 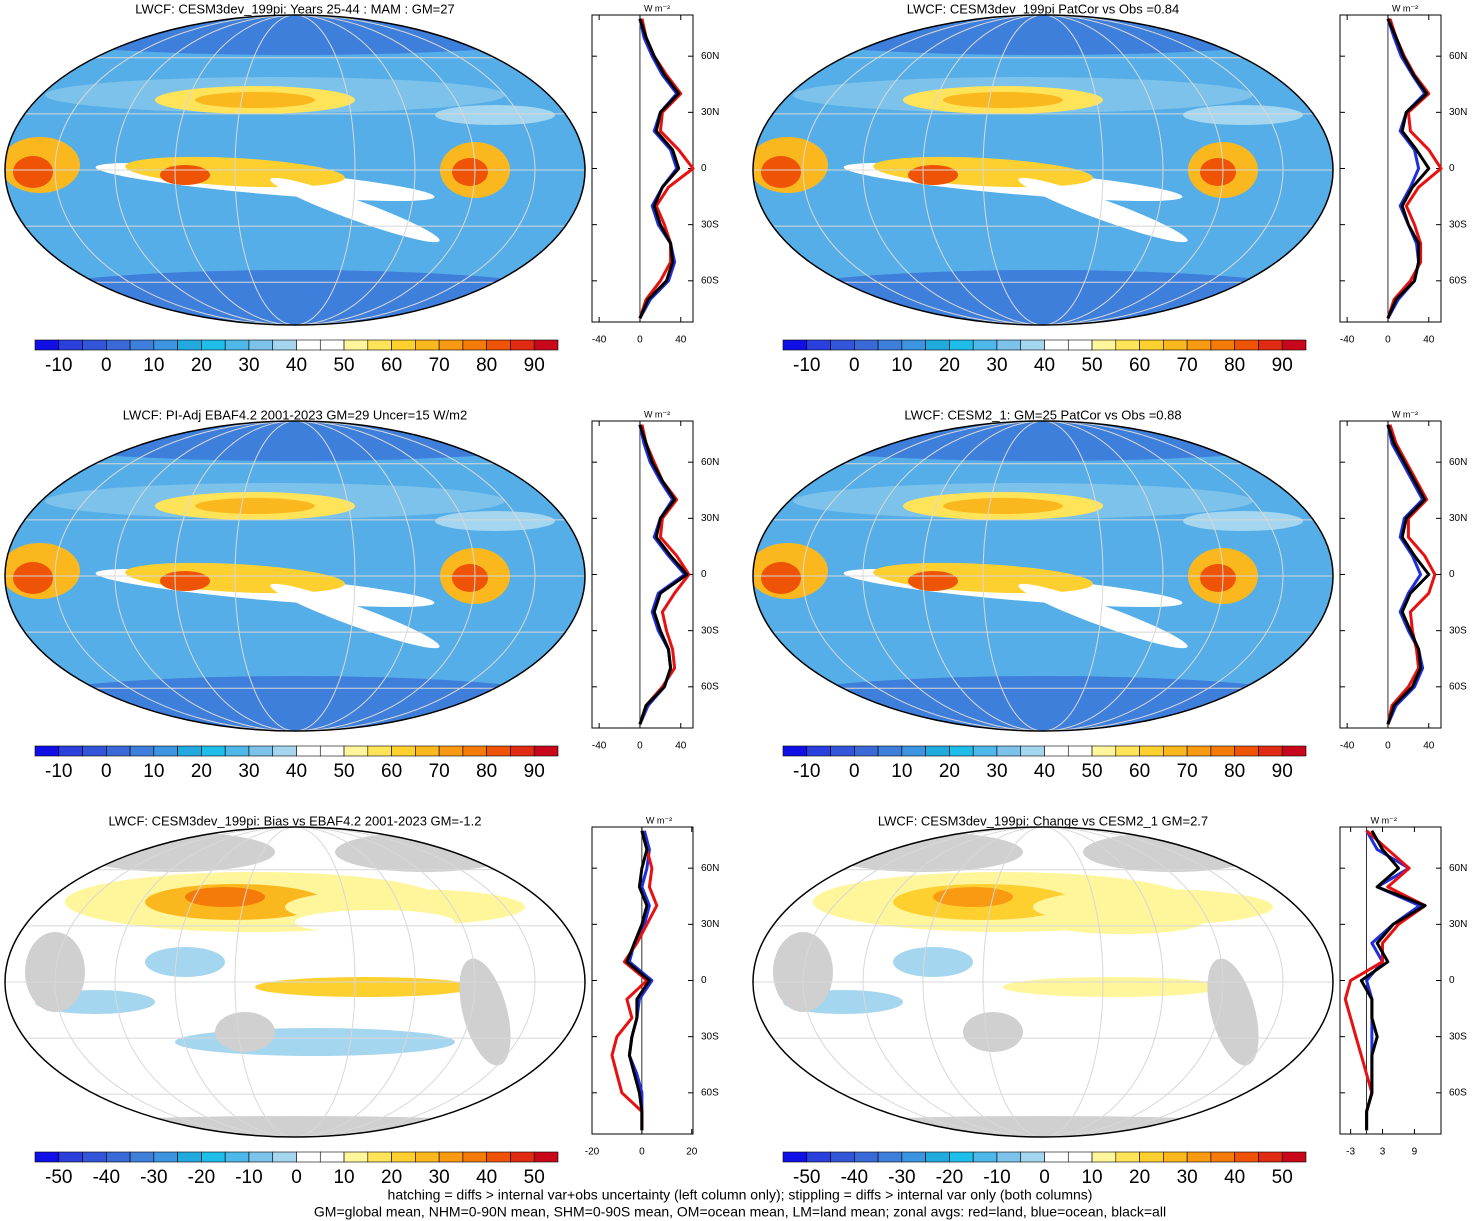 I want to click on colorbar-label: 30, so click(x=1187, y=1177).